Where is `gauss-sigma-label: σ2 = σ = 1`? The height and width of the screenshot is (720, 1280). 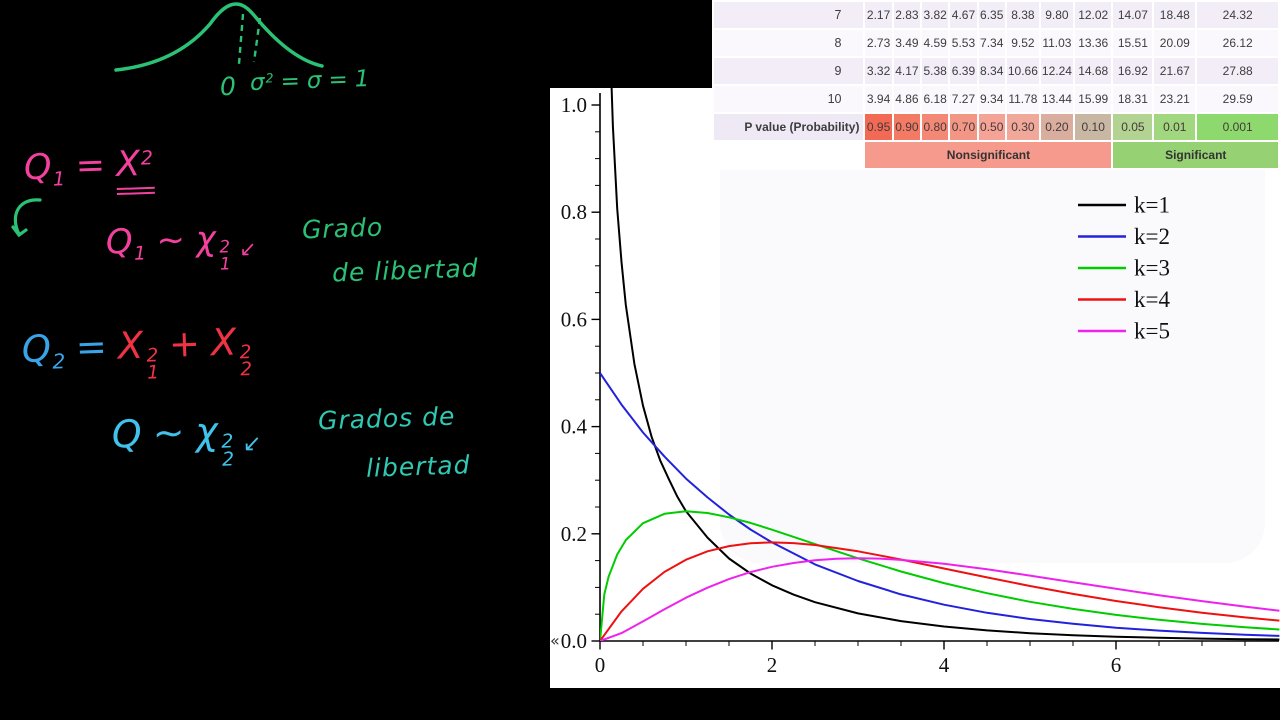
gauss-sigma-label: σ2 = σ = 1 is located at coordinates (310, 81).